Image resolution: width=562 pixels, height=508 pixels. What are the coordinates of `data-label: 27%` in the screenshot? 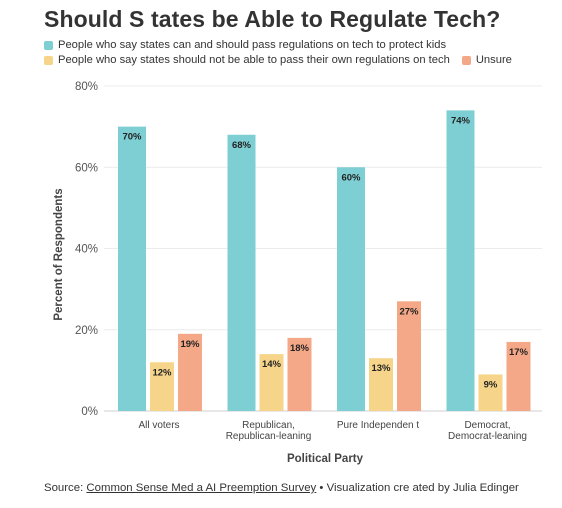 It's located at (409, 311).